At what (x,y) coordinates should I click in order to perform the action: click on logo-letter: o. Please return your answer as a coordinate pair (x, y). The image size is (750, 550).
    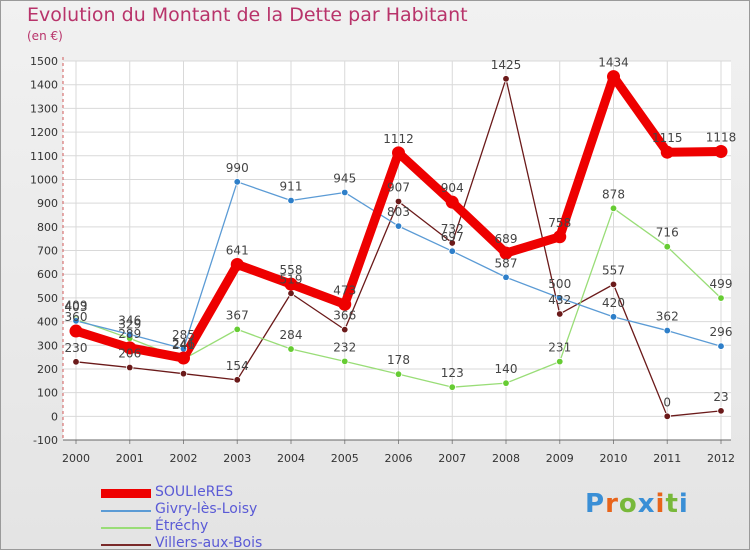
    Looking at the image, I should click on (628, 504).